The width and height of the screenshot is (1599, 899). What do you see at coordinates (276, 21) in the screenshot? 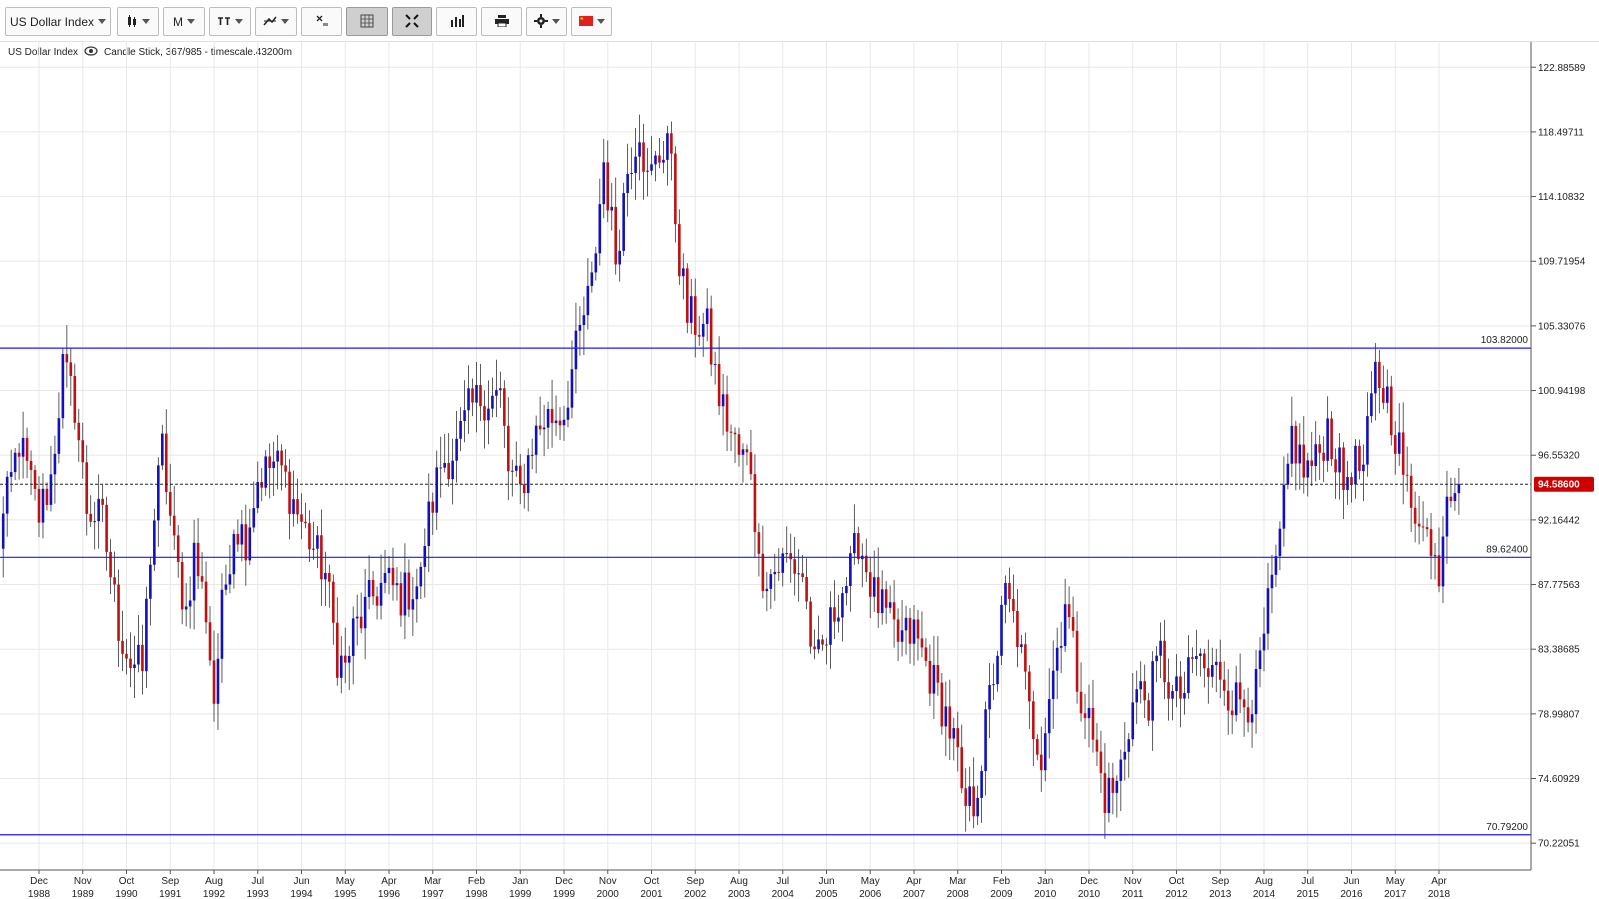
I see `drawing-tools-button` at bounding box center [276, 21].